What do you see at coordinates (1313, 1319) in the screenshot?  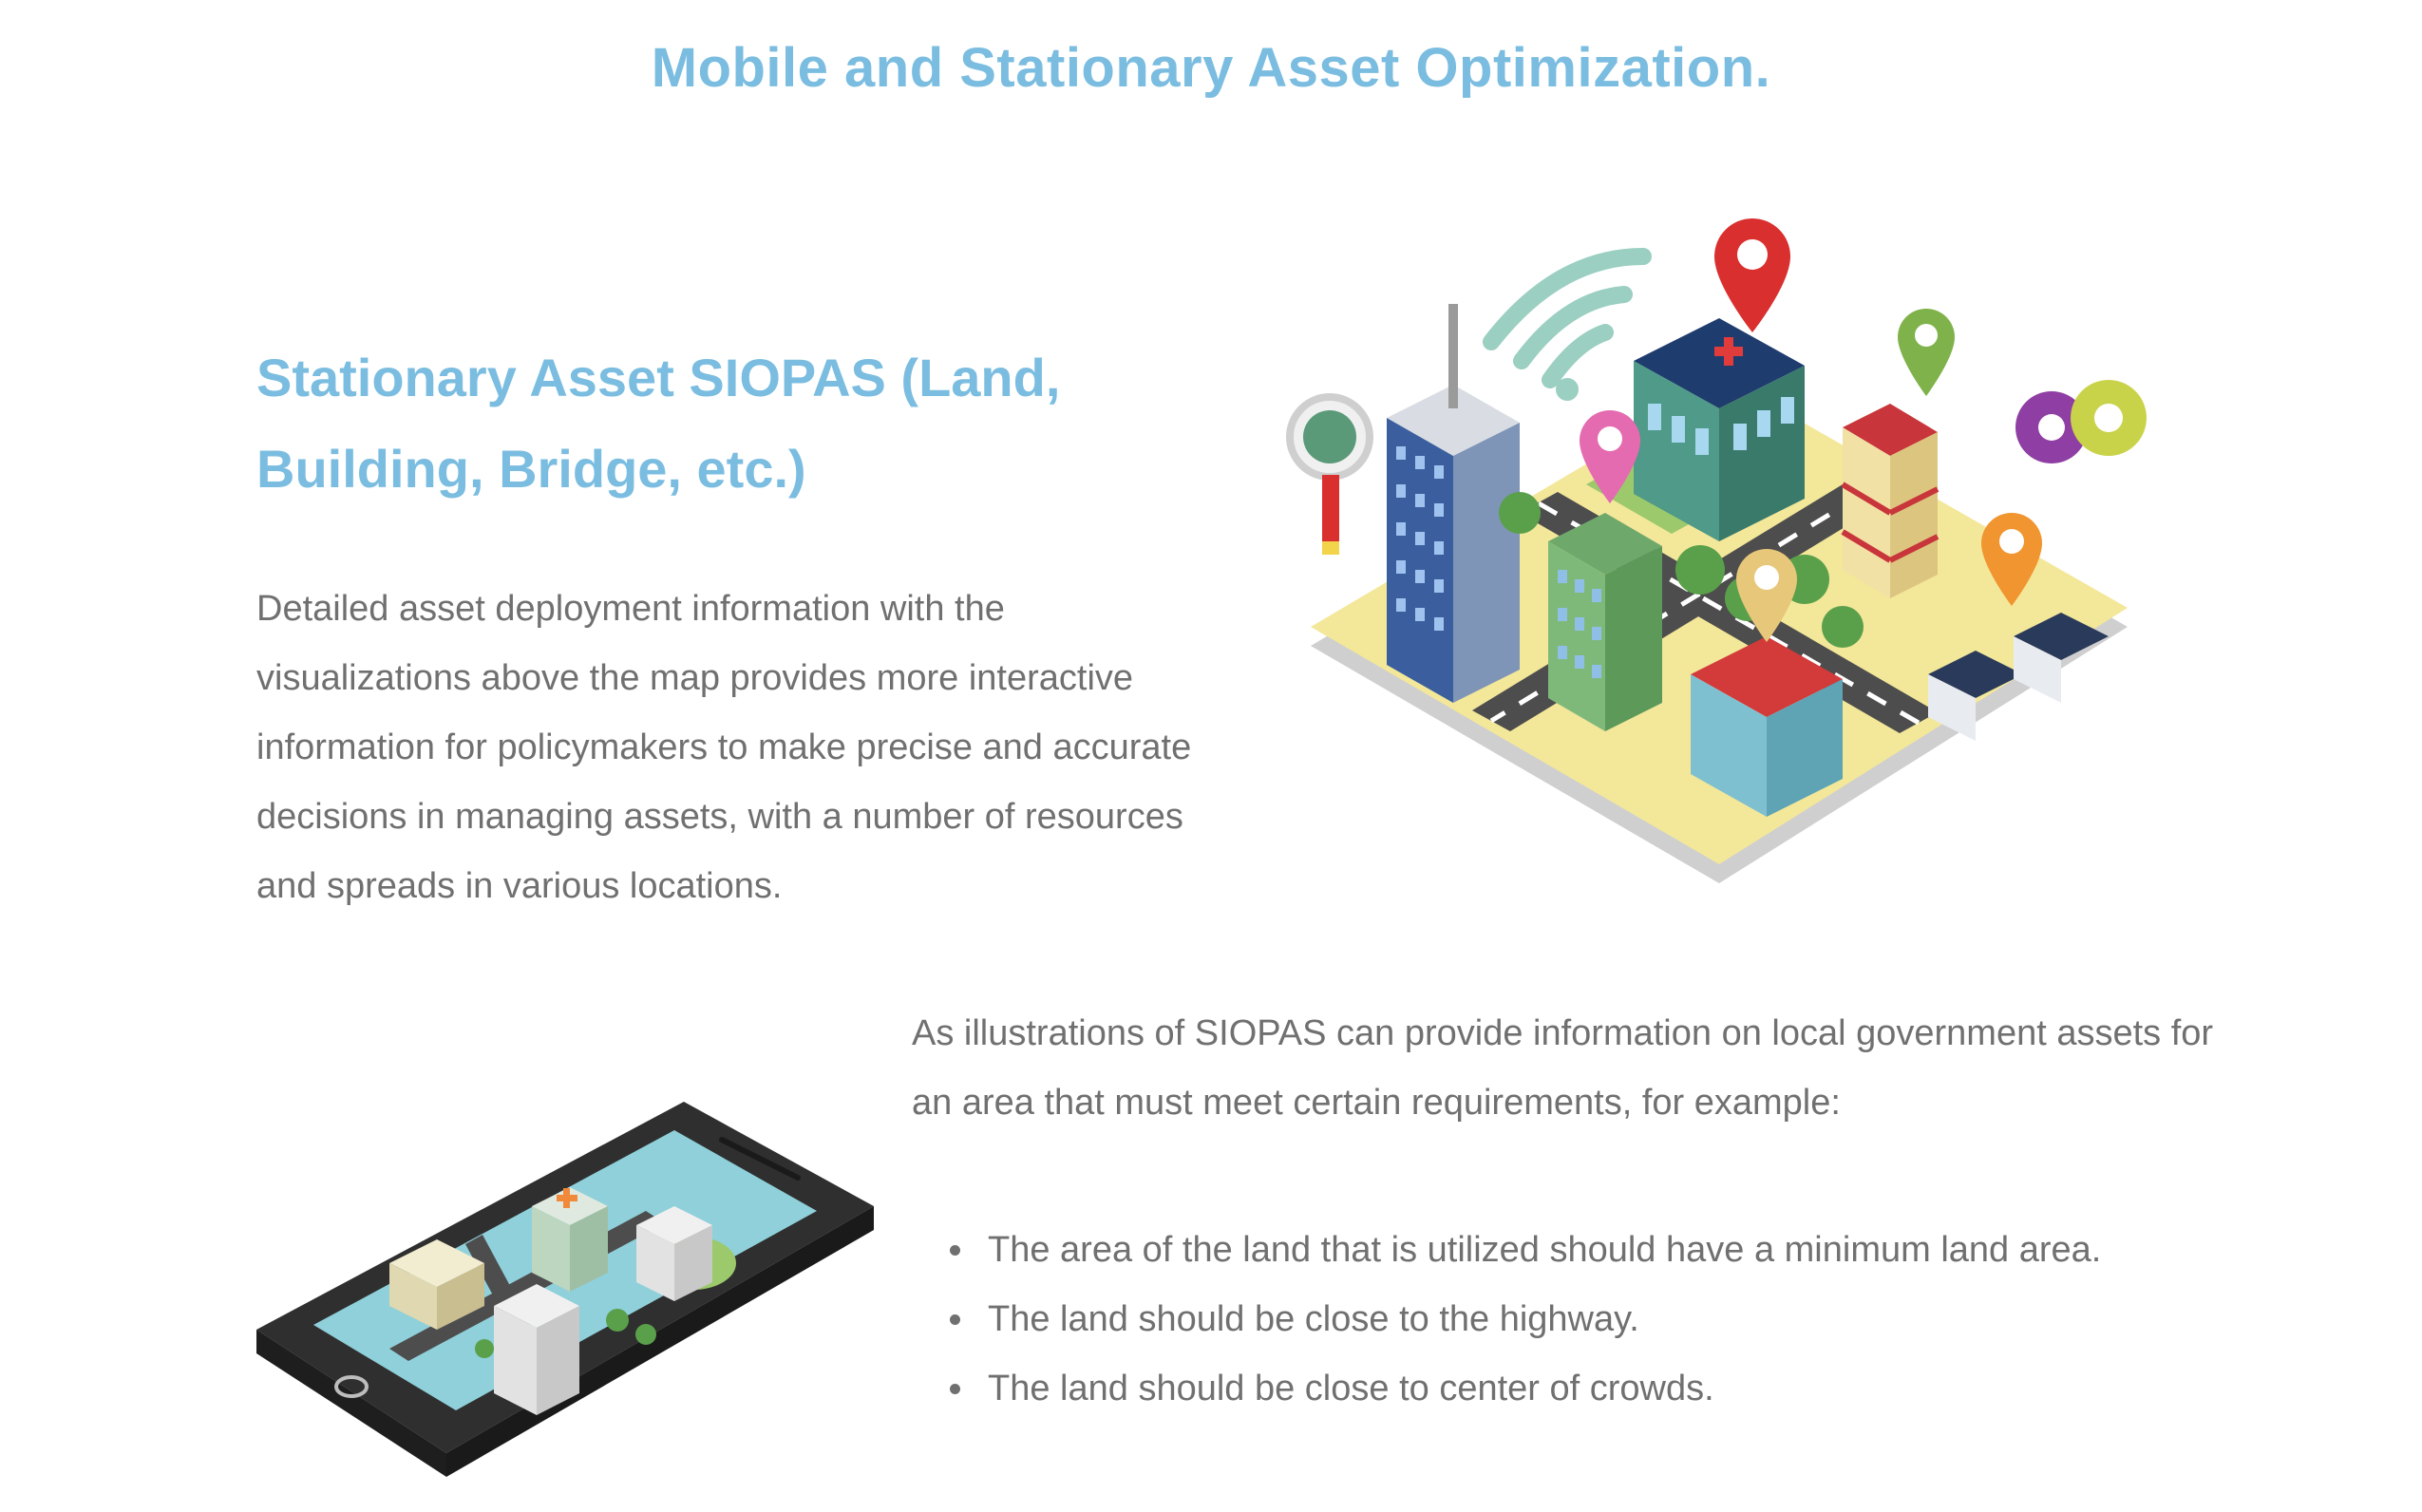 I see `list-item-text: The land should be close to the highway.` at bounding box center [1313, 1319].